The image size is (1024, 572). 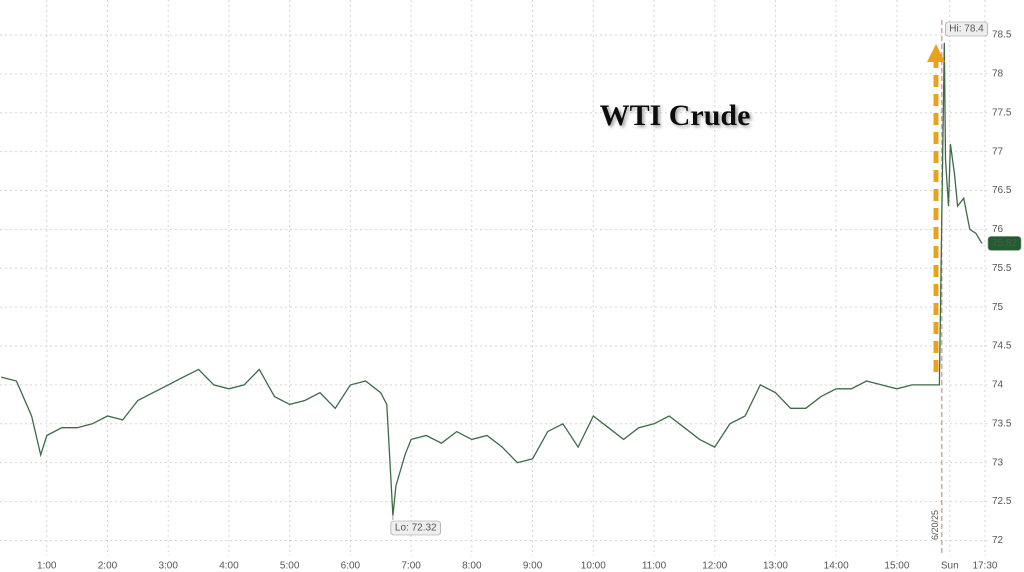 What do you see at coordinates (714, 566) in the screenshot?
I see `x-tick-label: 12:00` at bounding box center [714, 566].